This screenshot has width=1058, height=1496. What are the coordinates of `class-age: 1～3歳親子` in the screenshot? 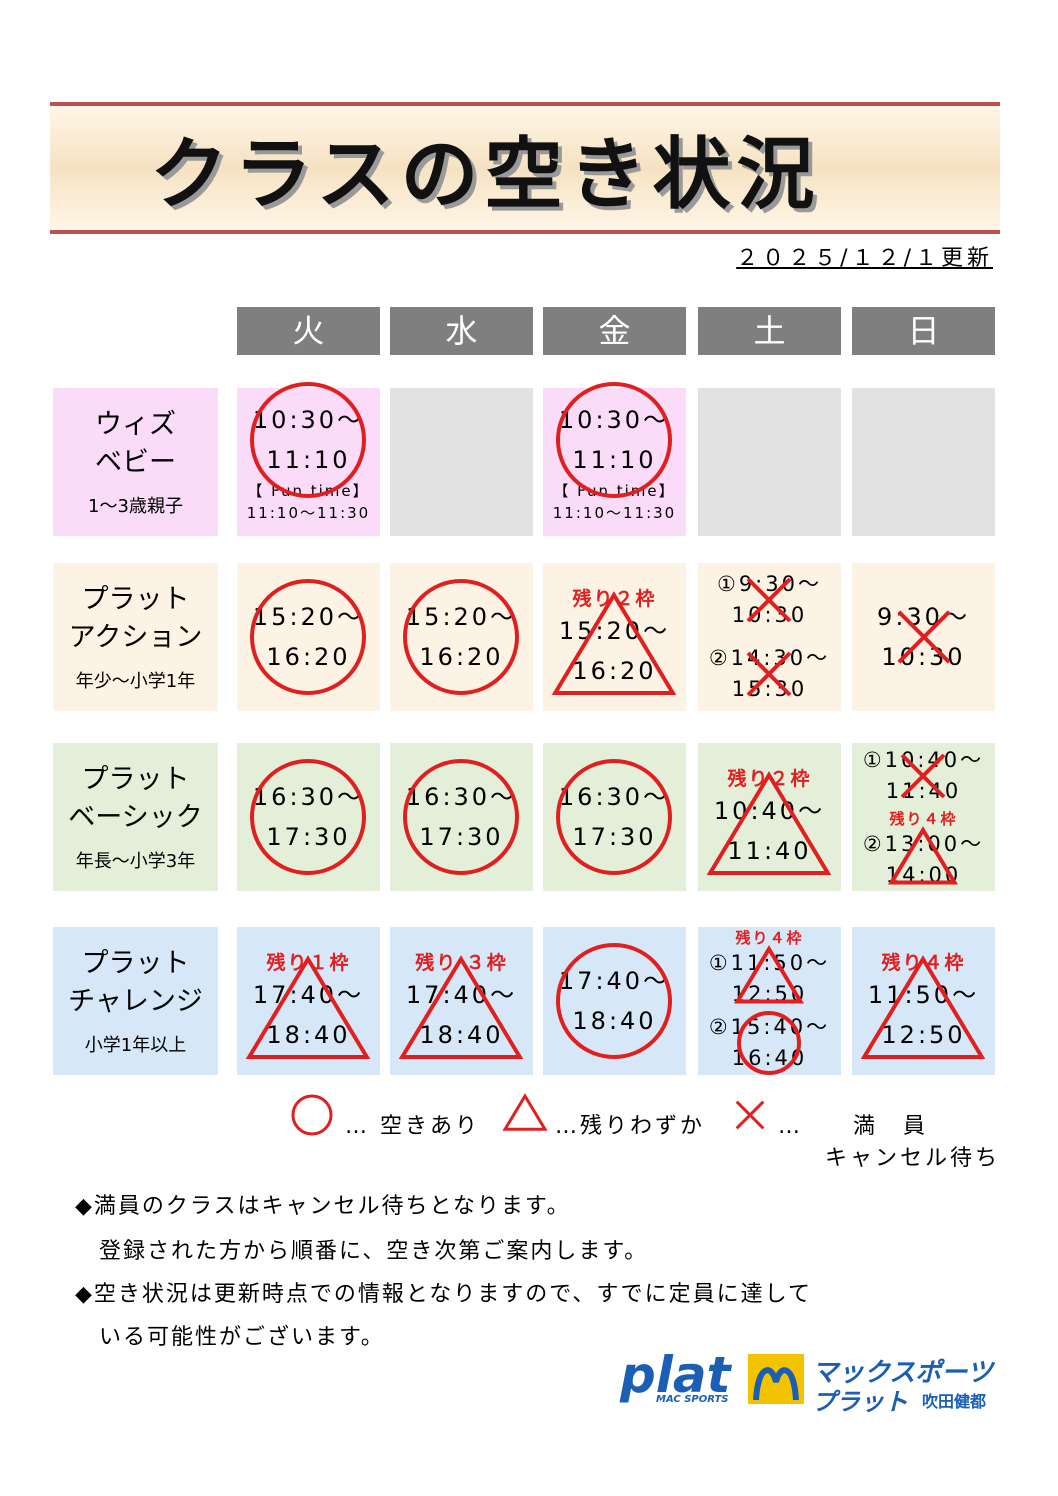 It's located at (135, 506).